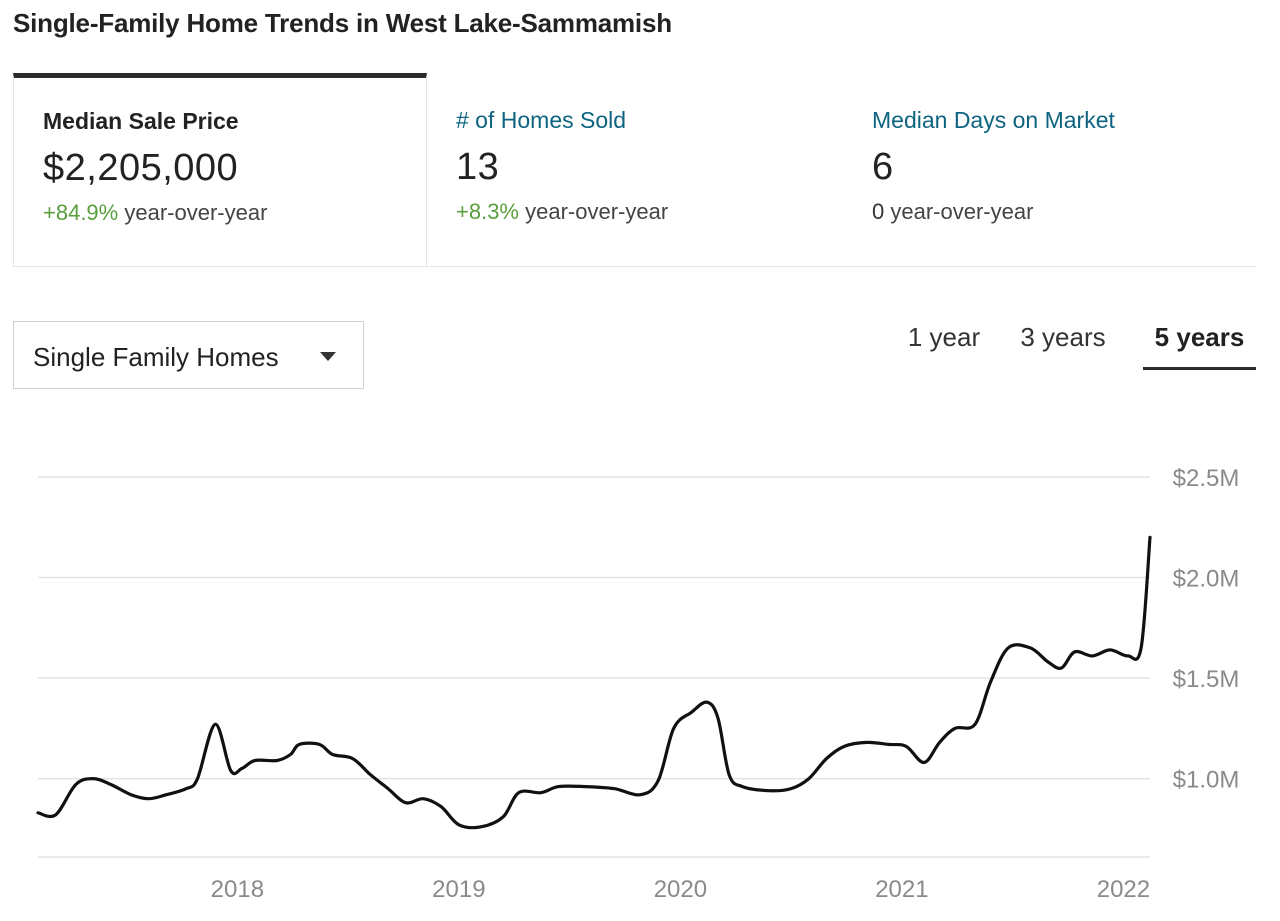  What do you see at coordinates (328, 356) in the screenshot?
I see `caret-down-icon` at bounding box center [328, 356].